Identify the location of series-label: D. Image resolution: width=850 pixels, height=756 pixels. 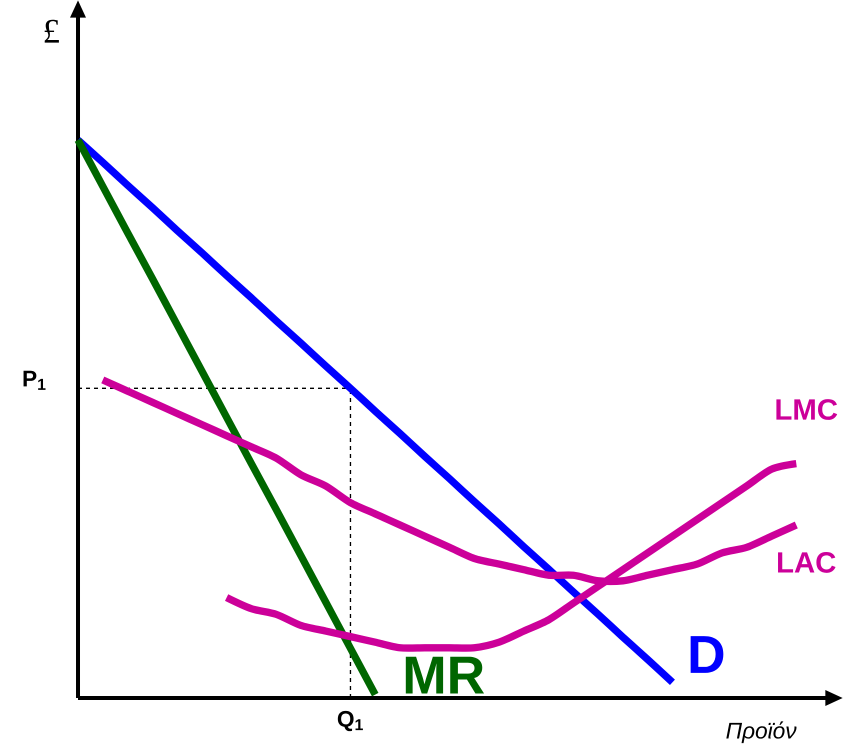
(707, 654).